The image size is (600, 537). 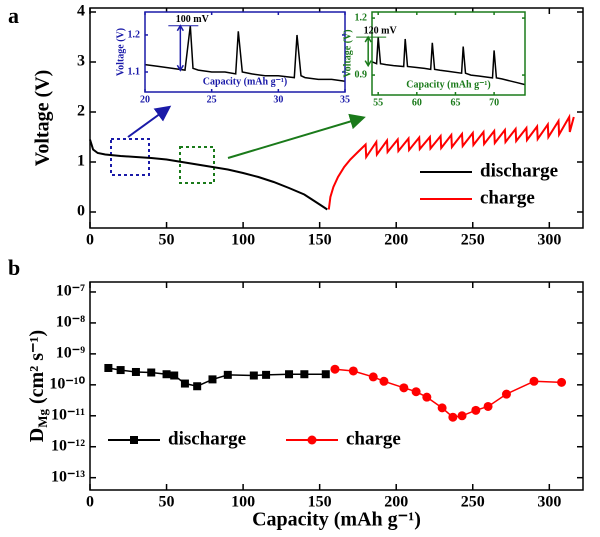 What do you see at coordinates (81, 61) in the screenshot?
I see `y-tick-label: 3` at bounding box center [81, 61].